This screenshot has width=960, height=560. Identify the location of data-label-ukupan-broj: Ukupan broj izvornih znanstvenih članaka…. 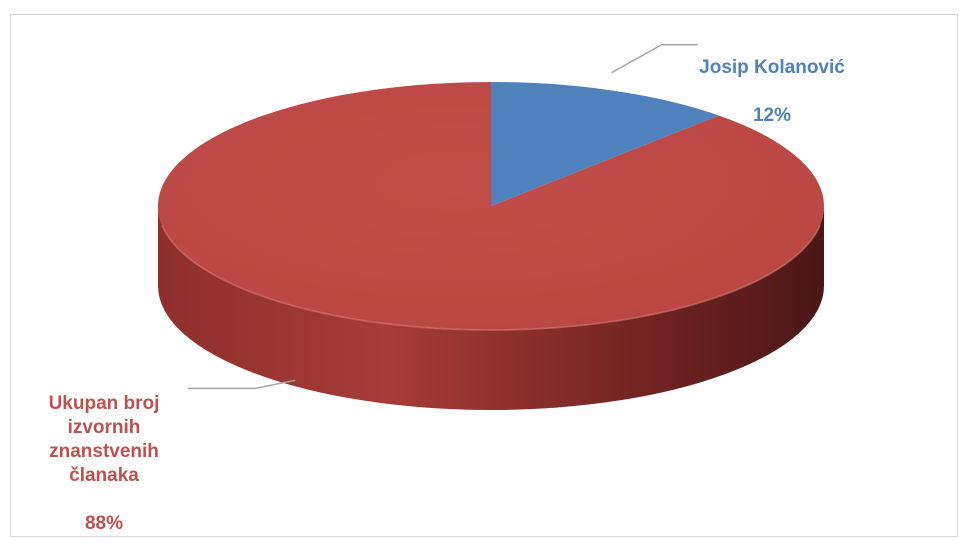
(104, 464).